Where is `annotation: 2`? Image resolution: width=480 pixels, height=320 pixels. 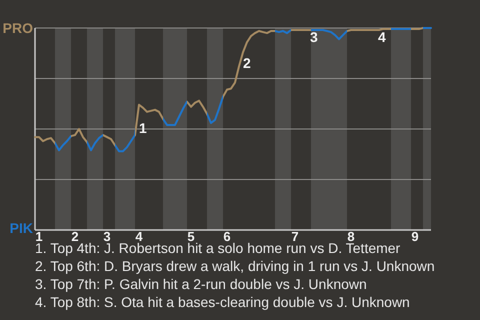 annotation: 2 is located at coordinates (247, 63).